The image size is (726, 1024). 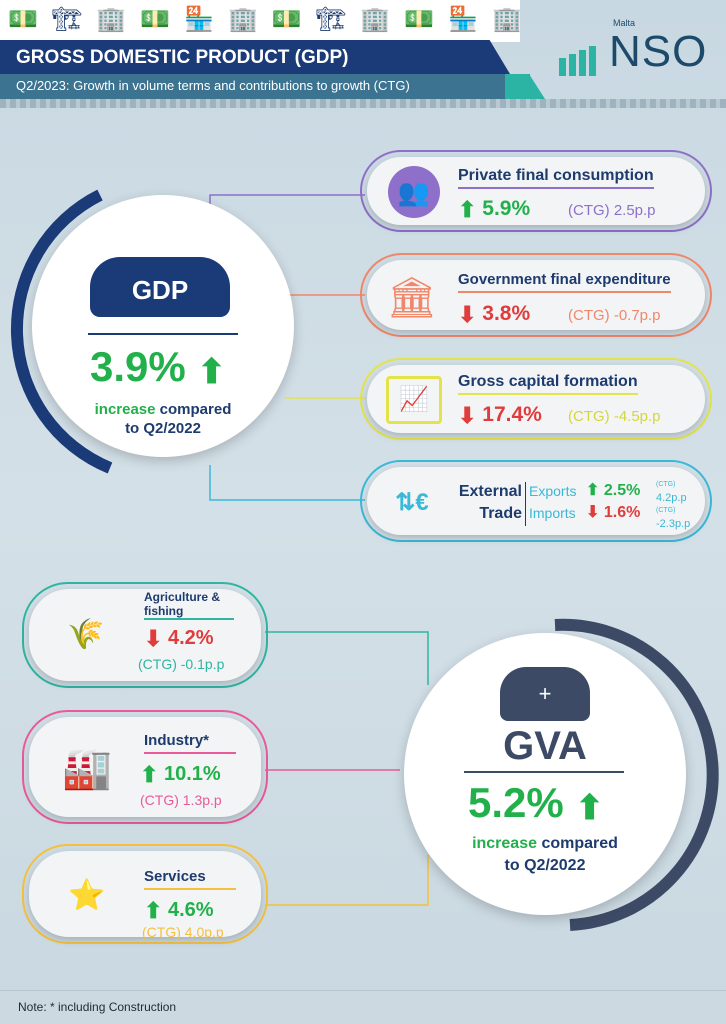 What do you see at coordinates (181, 800) in the screenshot?
I see `sector-ctg: (CTG) 1.3p.p` at bounding box center [181, 800].